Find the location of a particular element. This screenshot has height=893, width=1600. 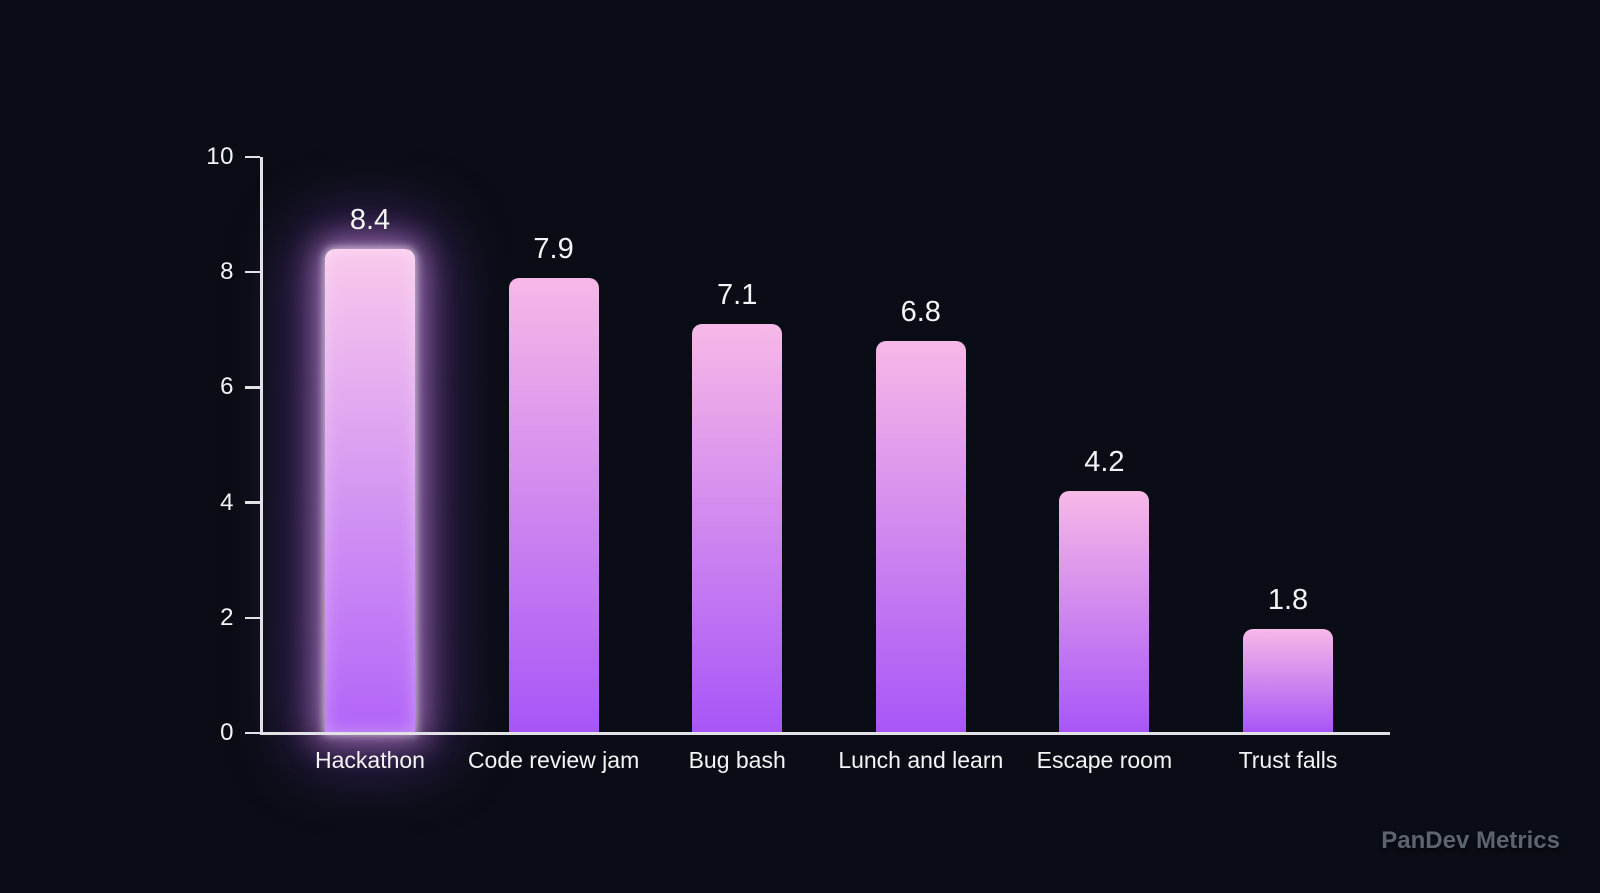

category-label: Bug bash is located at coordinates (737, 760).